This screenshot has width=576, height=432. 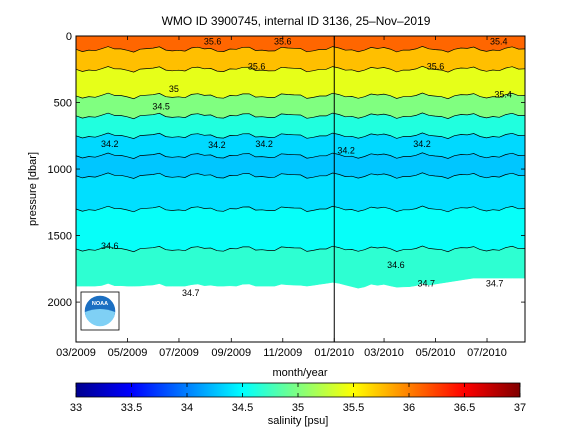 I want to click on colorbar-ticks: 33 33.5 34 34.5 35 35.5 36 36.5 37, so click(x=298, y=398).